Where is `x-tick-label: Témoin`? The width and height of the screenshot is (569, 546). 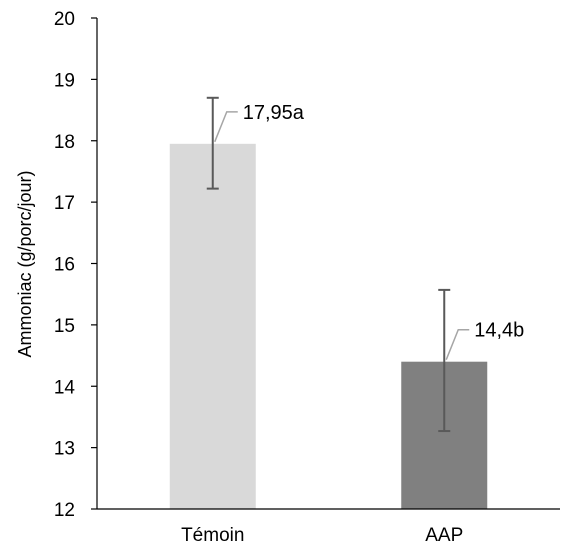
x-tick-label: Témoin is located at coordinates (212, 535).